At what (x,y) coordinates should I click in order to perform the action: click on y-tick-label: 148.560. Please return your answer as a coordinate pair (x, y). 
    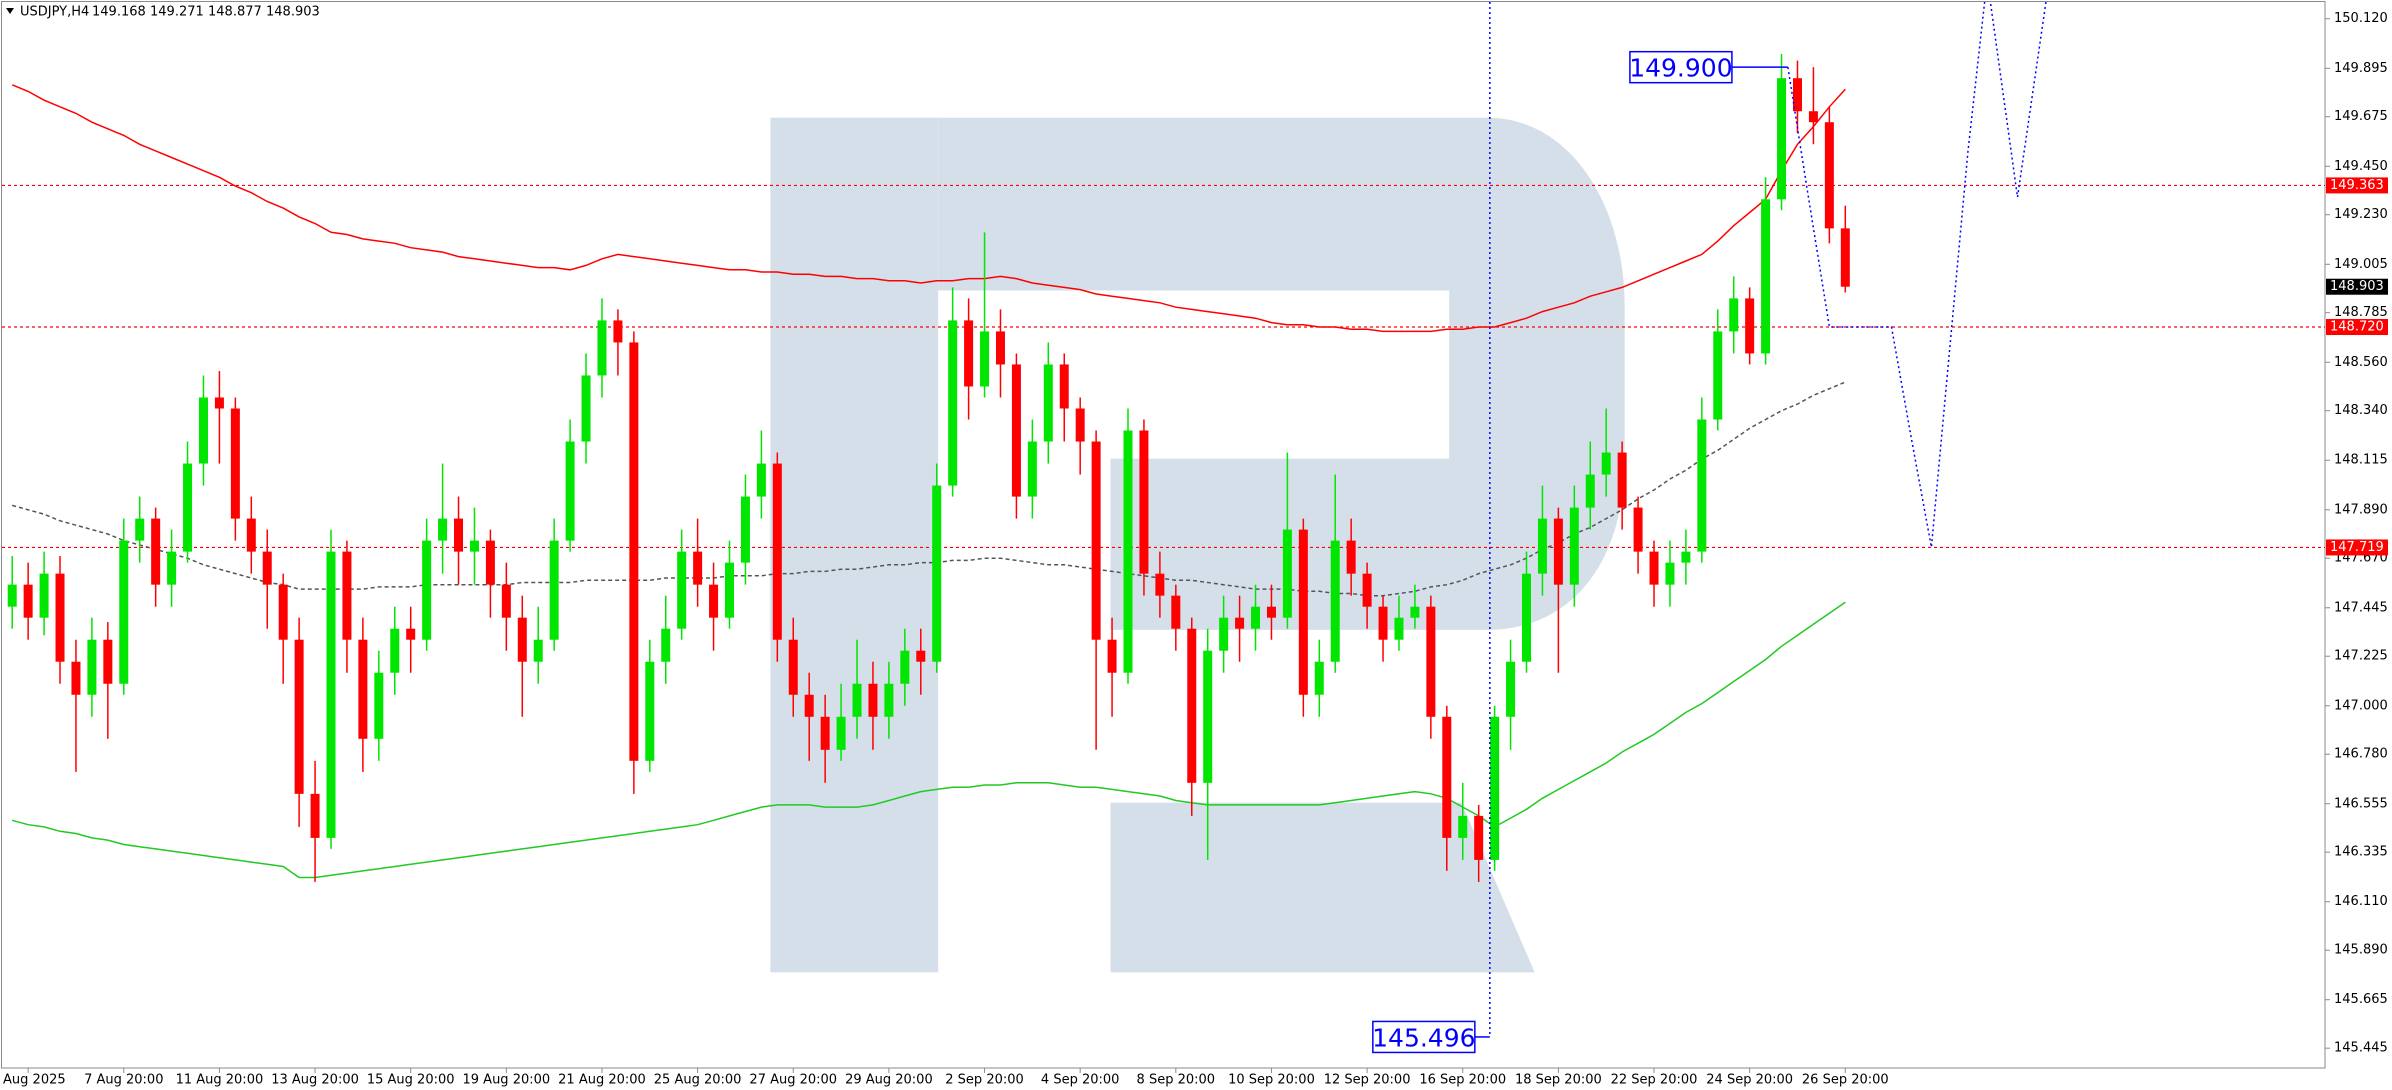
    Looking at the image, I should click on (2361, 362).